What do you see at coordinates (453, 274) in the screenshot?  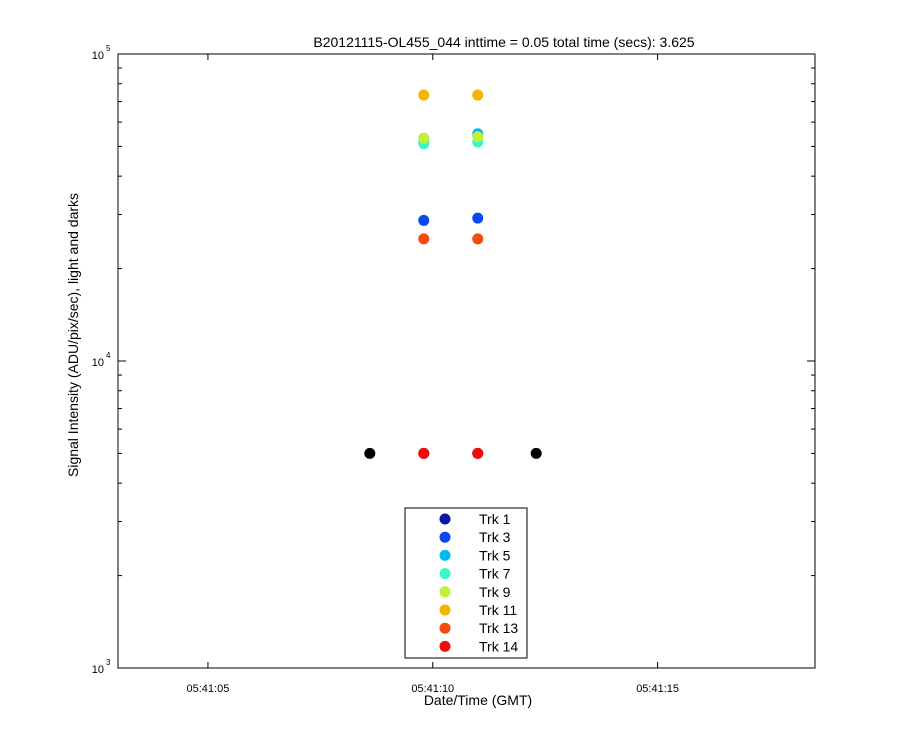 I see `data-markers` at bounding box center [453, 274].